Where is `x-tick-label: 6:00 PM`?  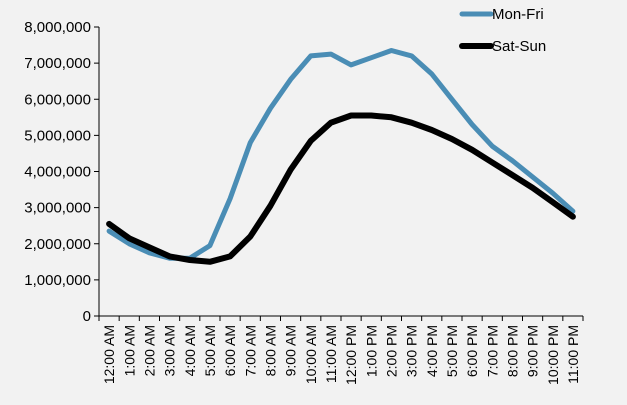
x-tick-label: 6:00 PM is located at coordinates (472, 351).